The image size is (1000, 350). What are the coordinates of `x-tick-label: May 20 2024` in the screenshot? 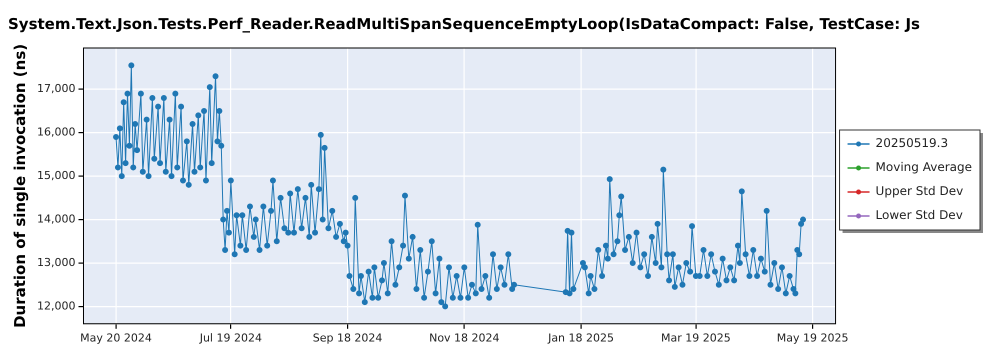 It's located at (116, 337).